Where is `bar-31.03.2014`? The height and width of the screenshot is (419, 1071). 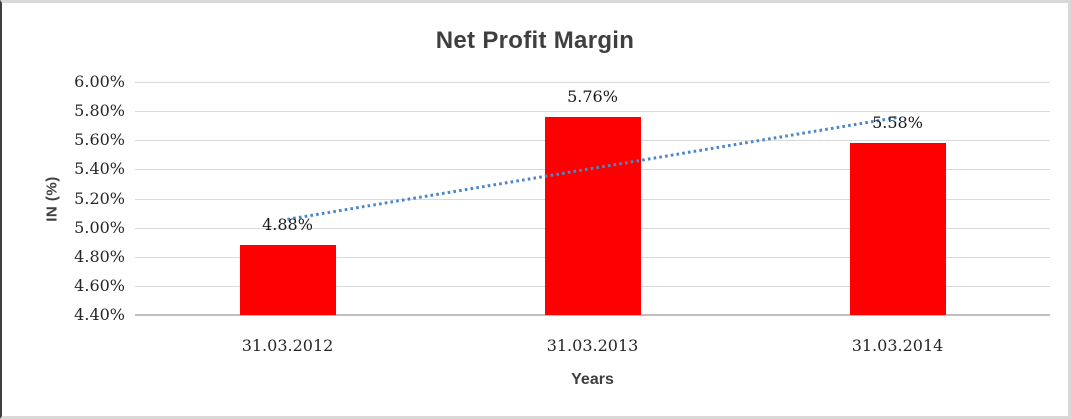
bar-31.03.2014 is located at coordinates (897, 229).